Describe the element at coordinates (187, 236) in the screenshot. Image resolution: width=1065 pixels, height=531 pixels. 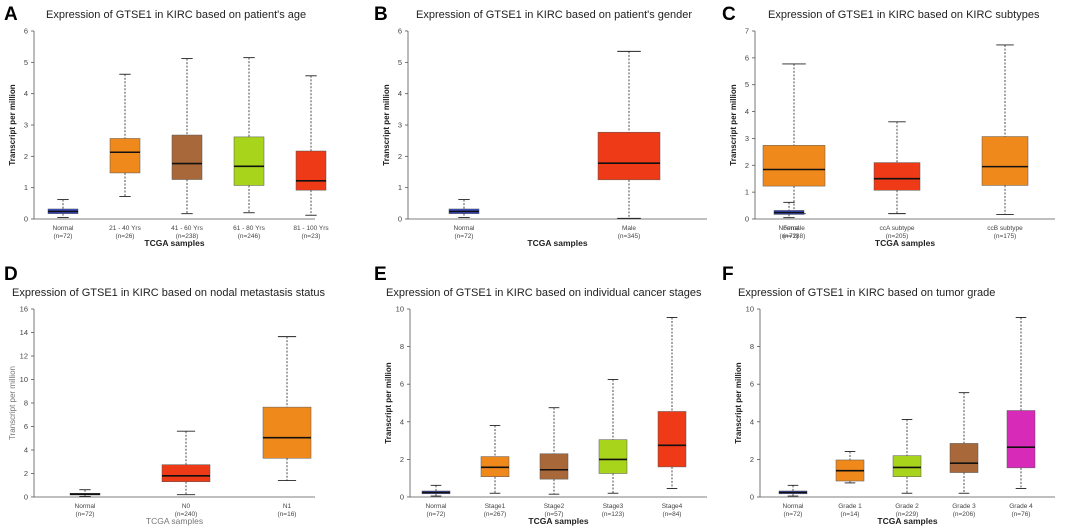
I see `sample-count: (n=238)` at that location.